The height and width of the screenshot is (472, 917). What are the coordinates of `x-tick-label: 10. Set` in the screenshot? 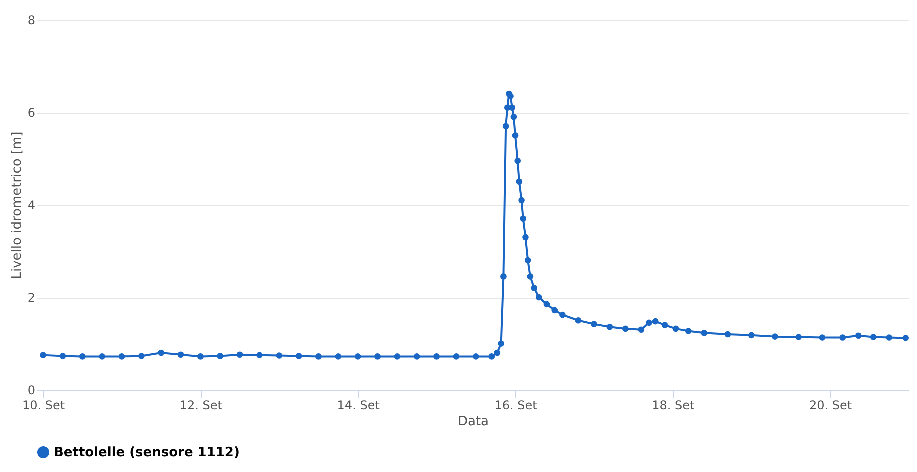 It's located at (44, 405).